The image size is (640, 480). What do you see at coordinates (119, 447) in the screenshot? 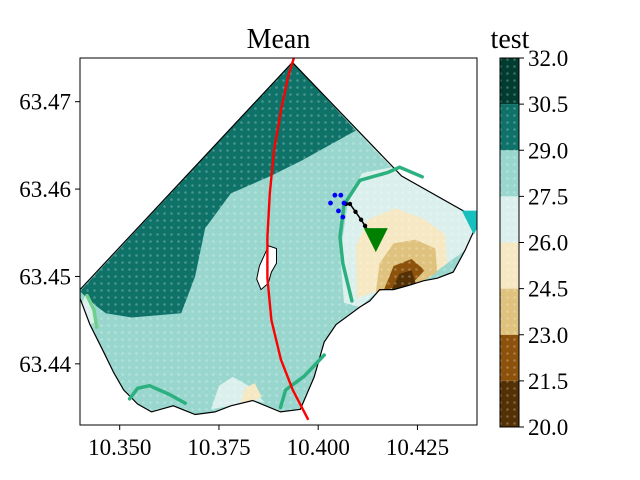
I see `x-tick-label: 10.350` at bounding box center [119, 447].